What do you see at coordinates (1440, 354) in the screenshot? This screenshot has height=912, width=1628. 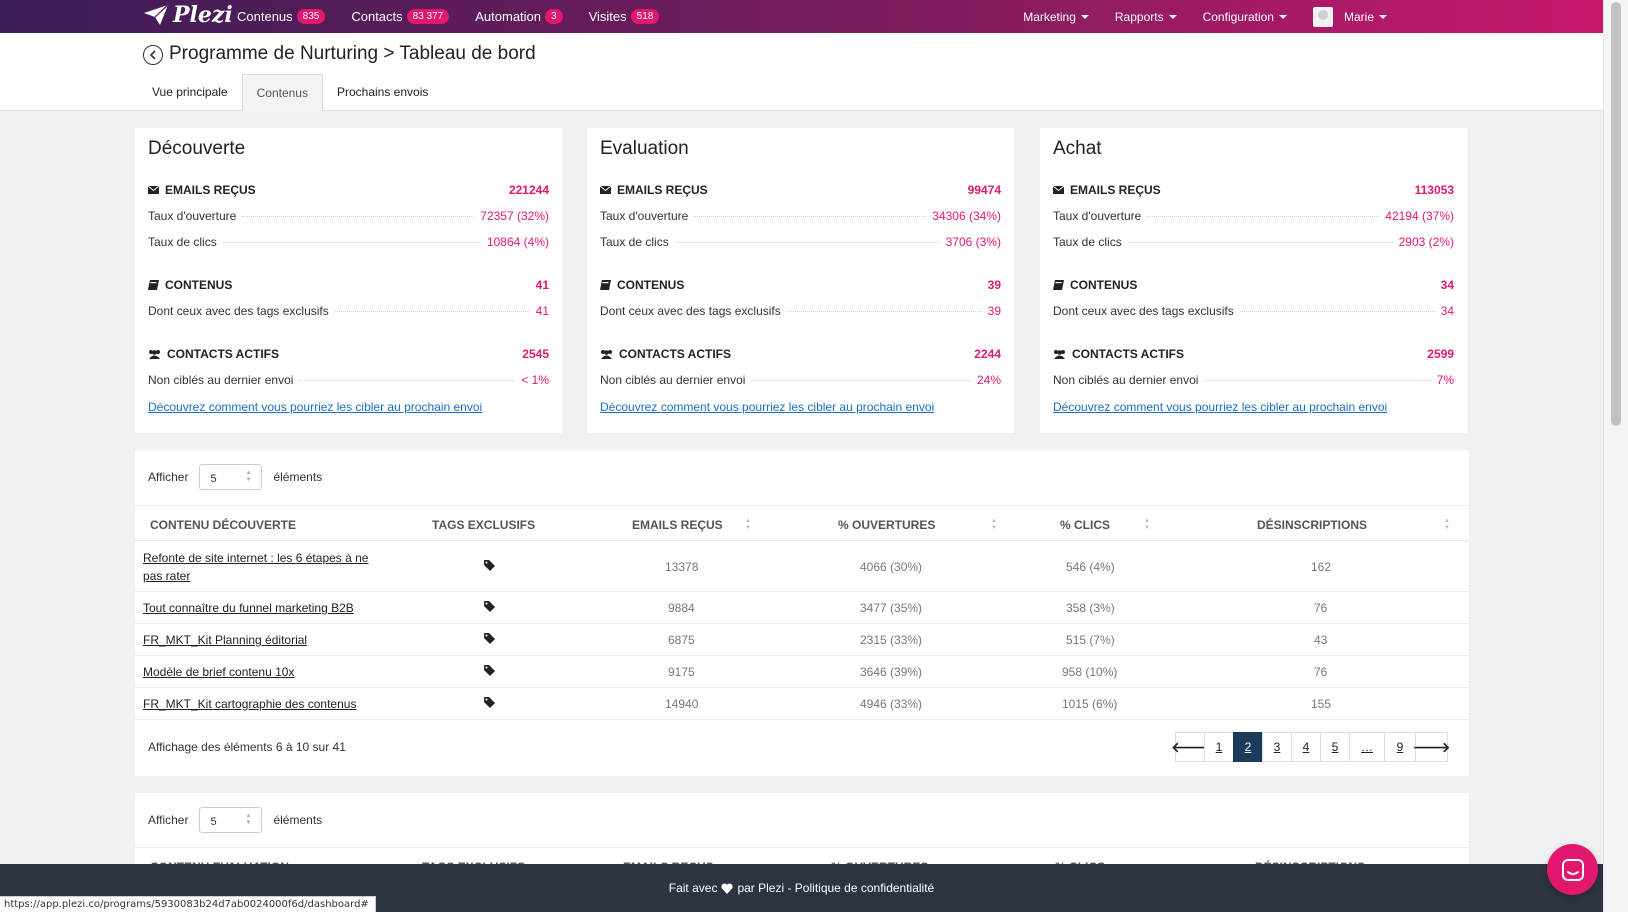 I see `contacts-value: 2599` at bounding box center [1440, 354].